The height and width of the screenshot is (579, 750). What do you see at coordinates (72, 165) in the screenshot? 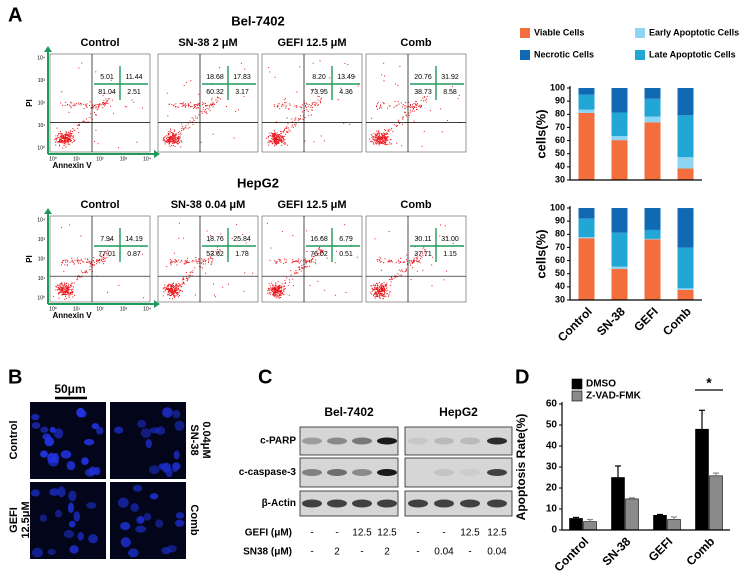
I see `x-axis-label: Annexin V` at bounding box center [72, 165].